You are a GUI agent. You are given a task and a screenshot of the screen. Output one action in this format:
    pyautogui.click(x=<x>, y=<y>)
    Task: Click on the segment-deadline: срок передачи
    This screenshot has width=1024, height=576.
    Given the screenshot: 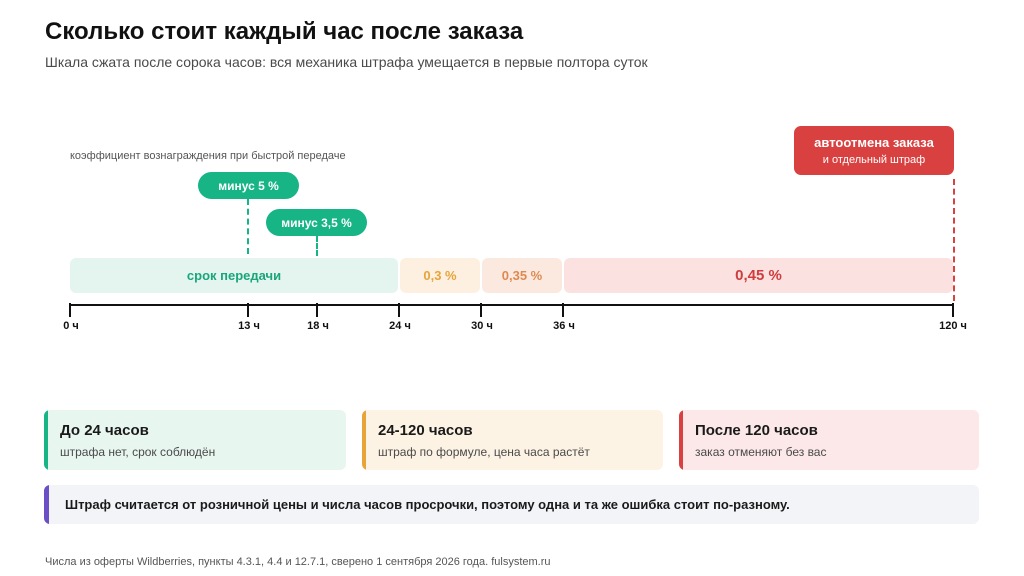 What is the action you would take?
    pyautogui.click(x=234, y=275)
    